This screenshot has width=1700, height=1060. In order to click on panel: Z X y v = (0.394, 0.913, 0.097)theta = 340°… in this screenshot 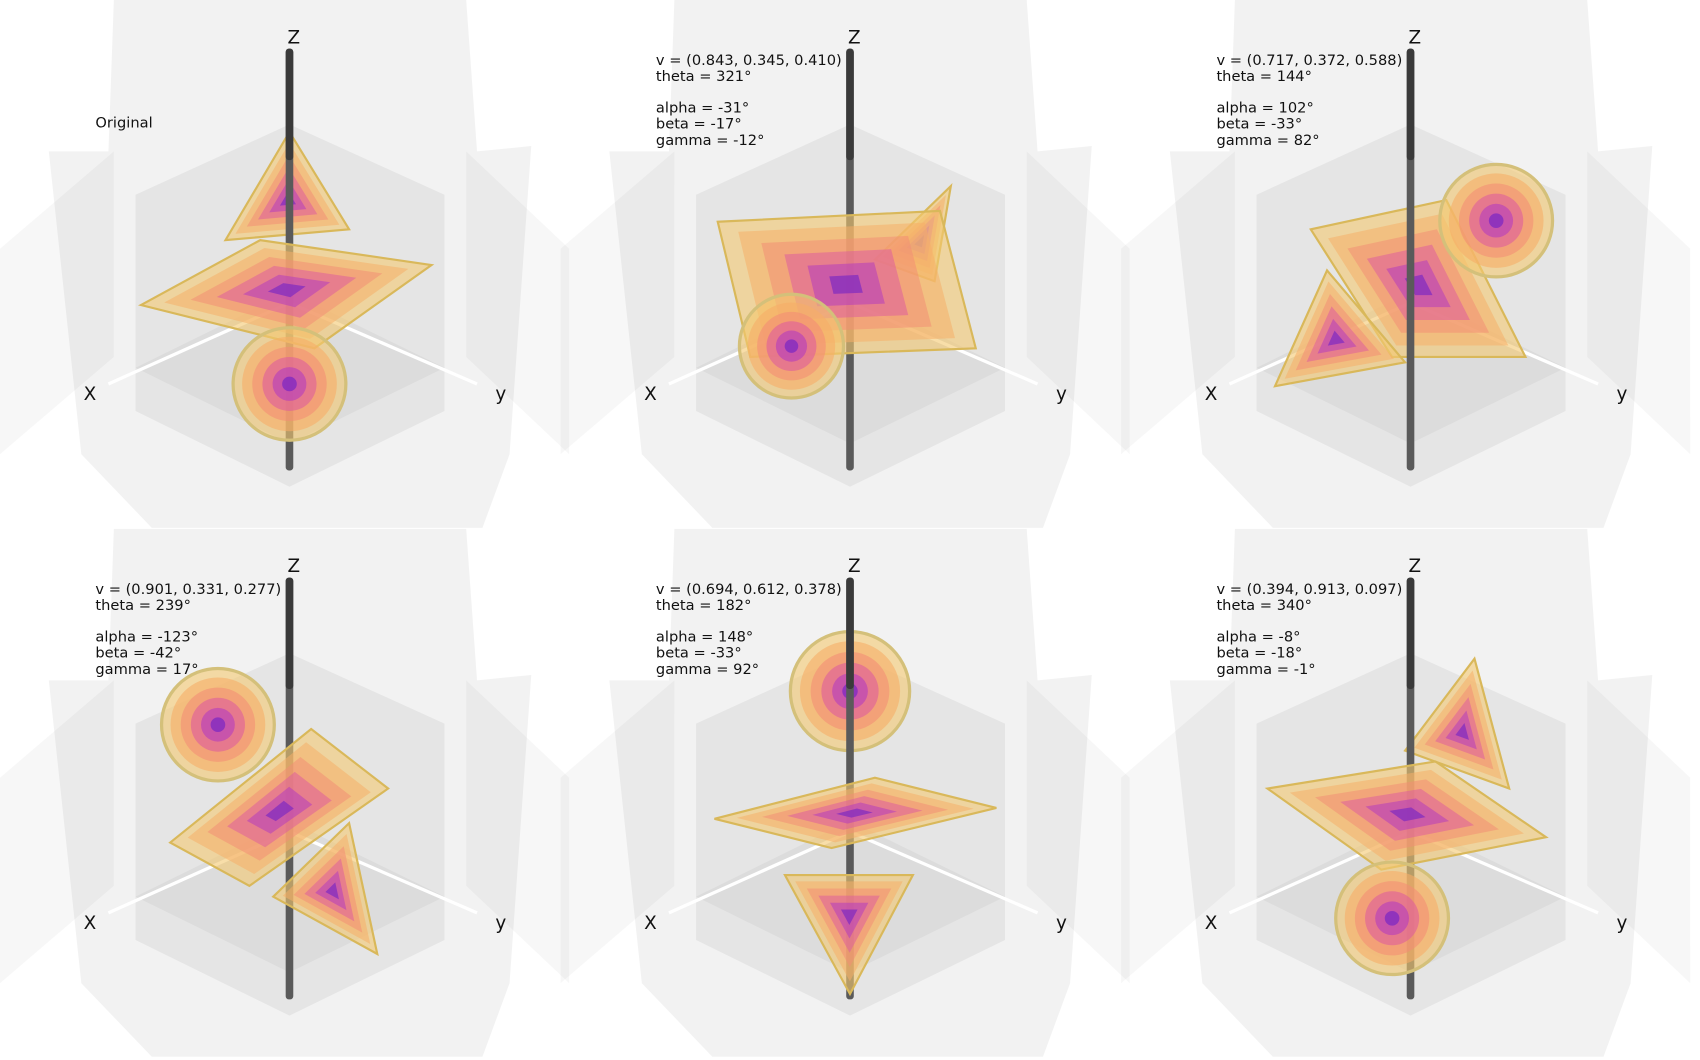, I will do `click(1411, 792)`.